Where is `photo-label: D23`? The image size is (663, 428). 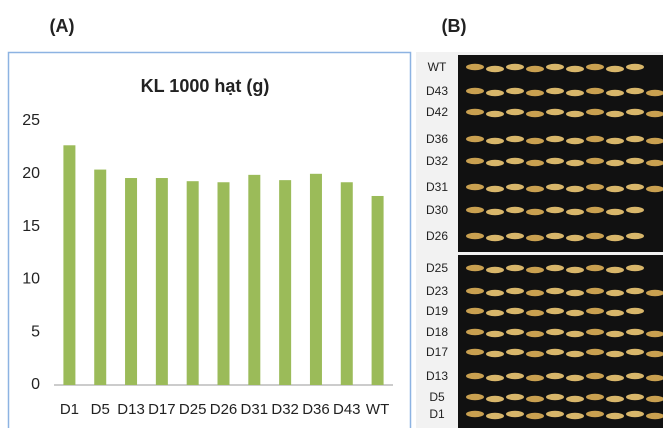
photo-label: D23 is located at coordinates (437, 291).